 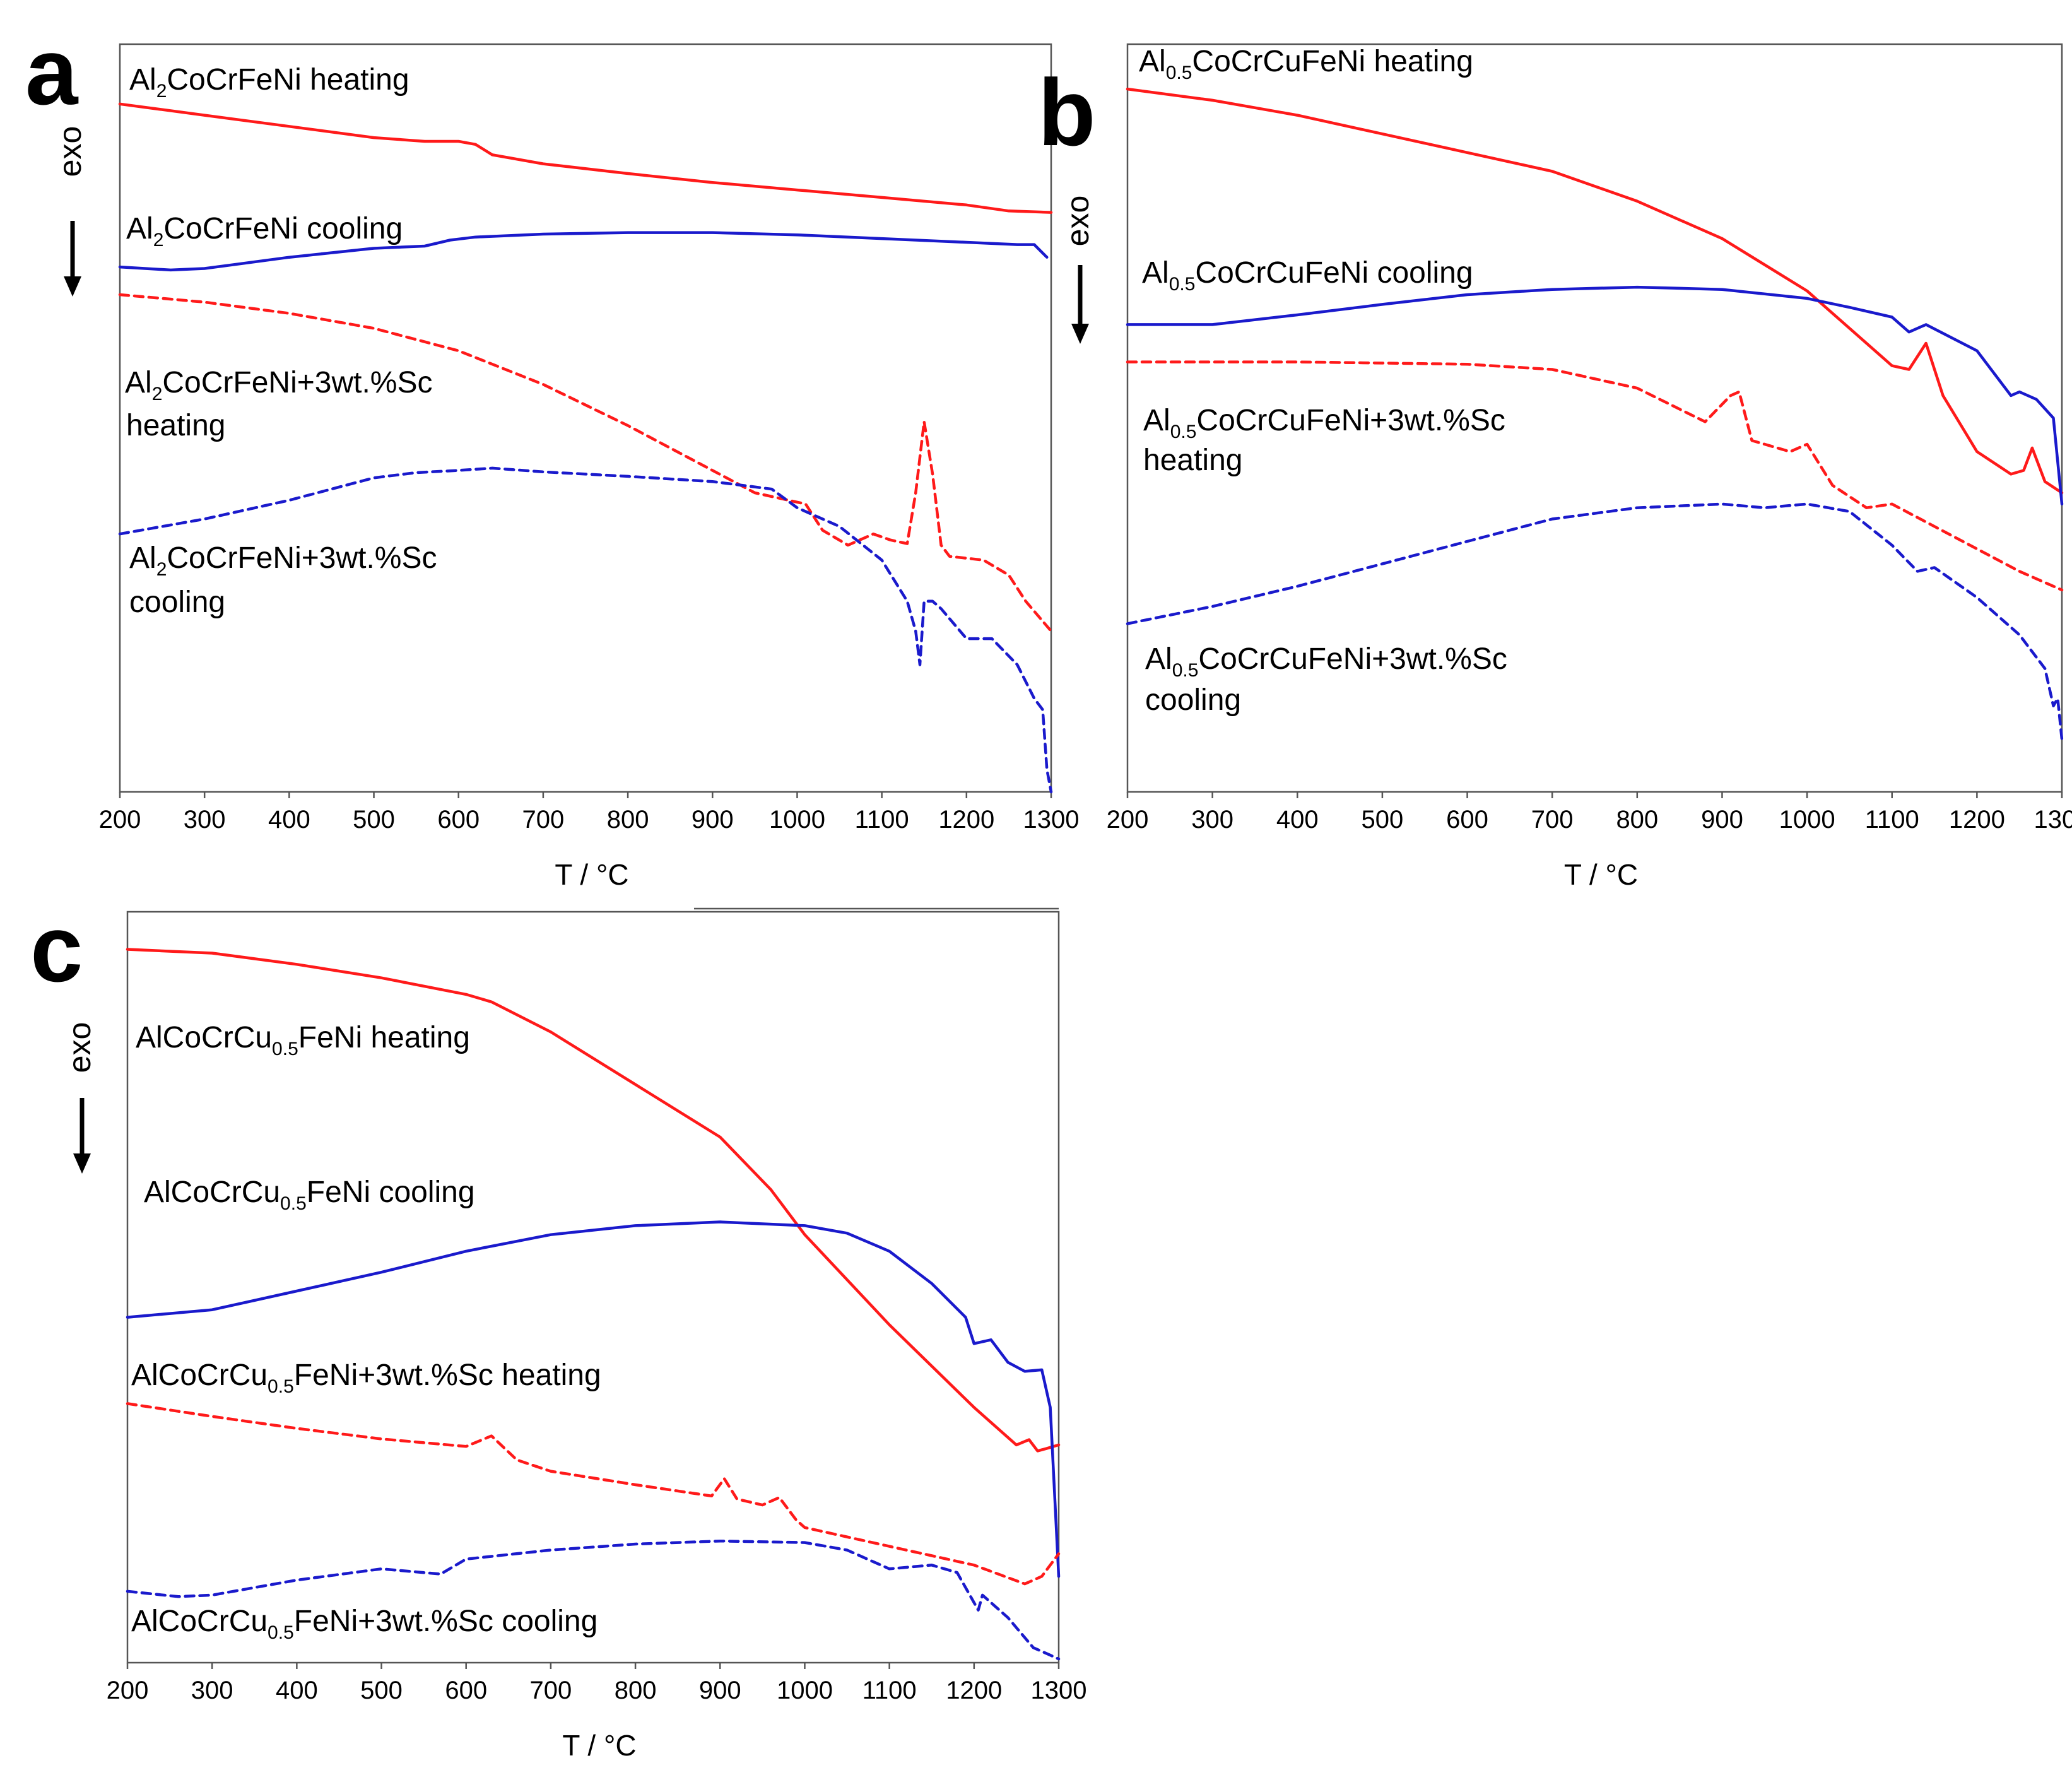 What do you see at coordinates (1306, 64) in the screenshot?
I see `series-label-1: Al0.5CoCrCuFeNi heating` at bounding box center [1306, 64].